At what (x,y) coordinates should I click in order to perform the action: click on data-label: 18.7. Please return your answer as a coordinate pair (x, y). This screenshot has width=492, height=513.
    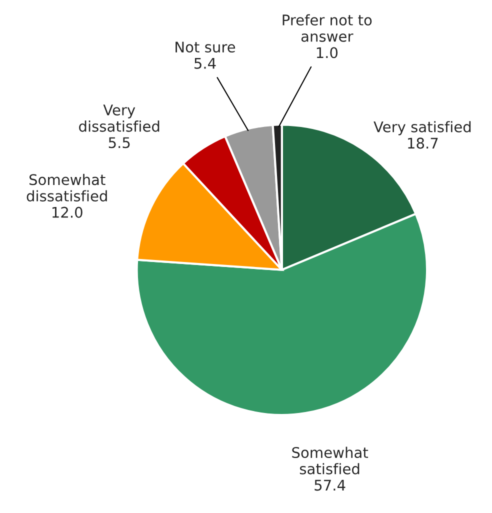
    Looking at the image, I should click on (423, 143).